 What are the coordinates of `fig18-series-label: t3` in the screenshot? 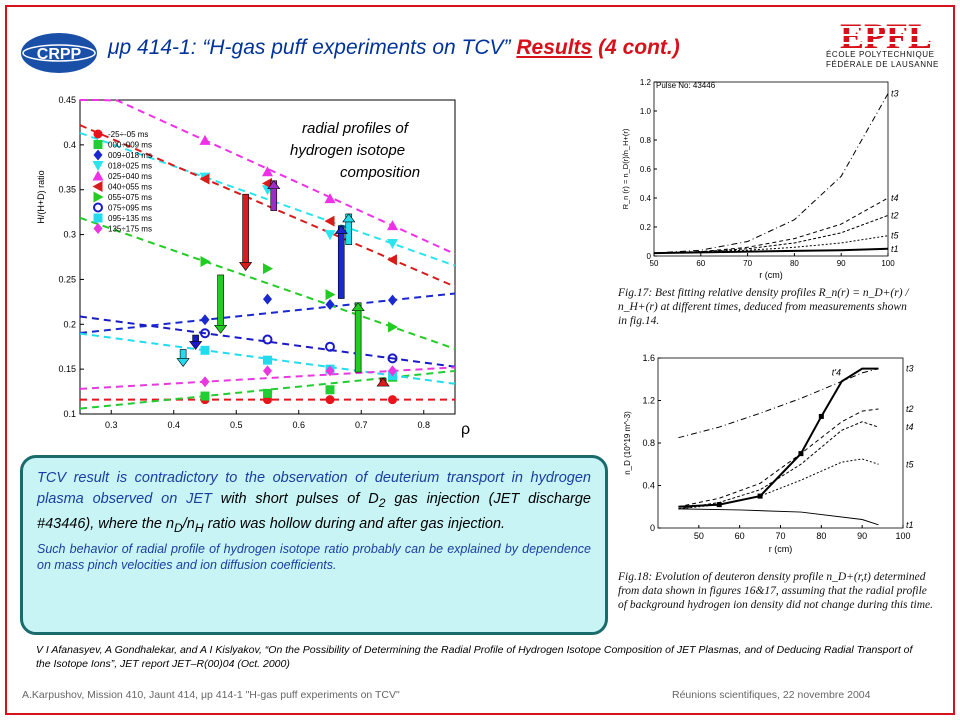 It's located at (910, 369).